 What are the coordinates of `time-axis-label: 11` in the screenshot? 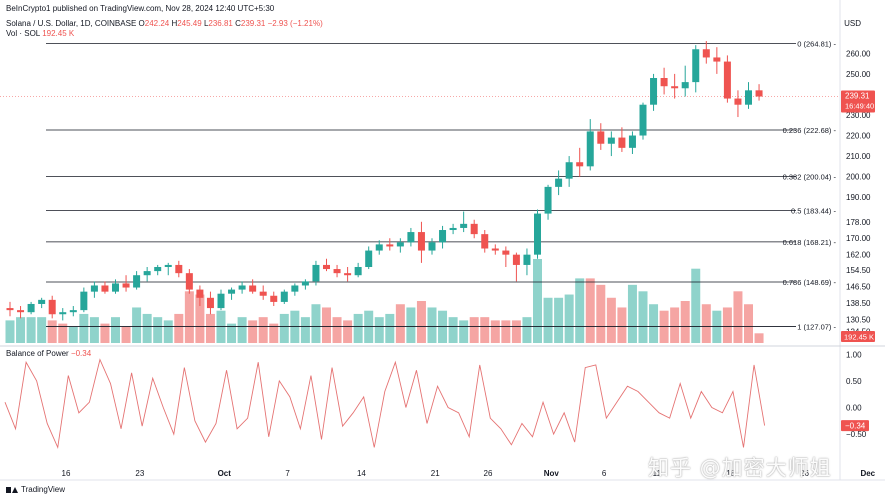 It's located at (657, 473).